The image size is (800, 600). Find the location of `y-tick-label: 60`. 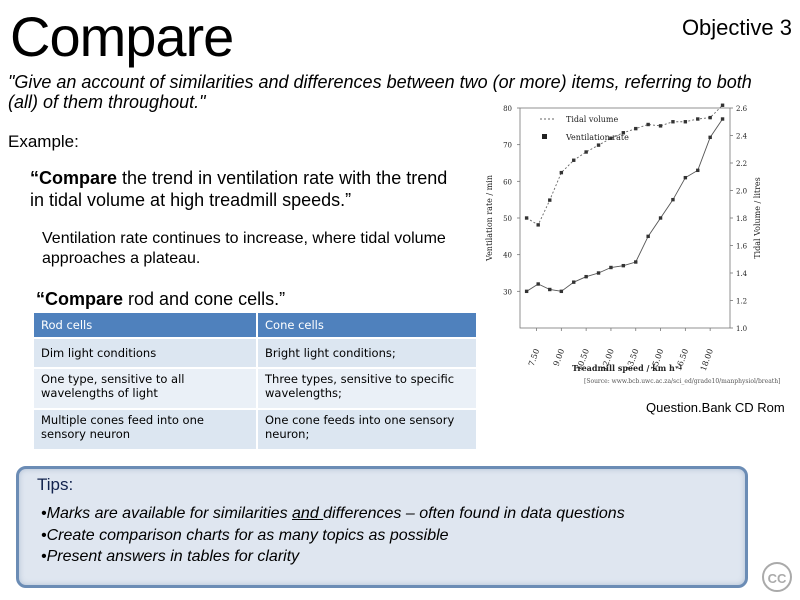

y-tick-label: 60 is located at coordinates (507, 182).